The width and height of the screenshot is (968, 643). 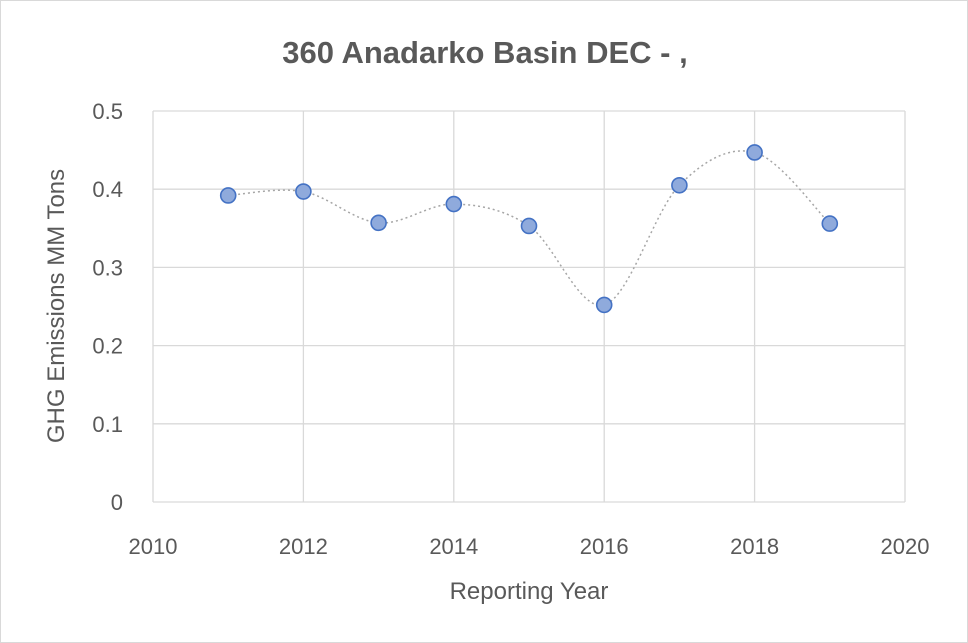 I want to click on x-tick-label-0: 2010, so click(x=153, y=546).